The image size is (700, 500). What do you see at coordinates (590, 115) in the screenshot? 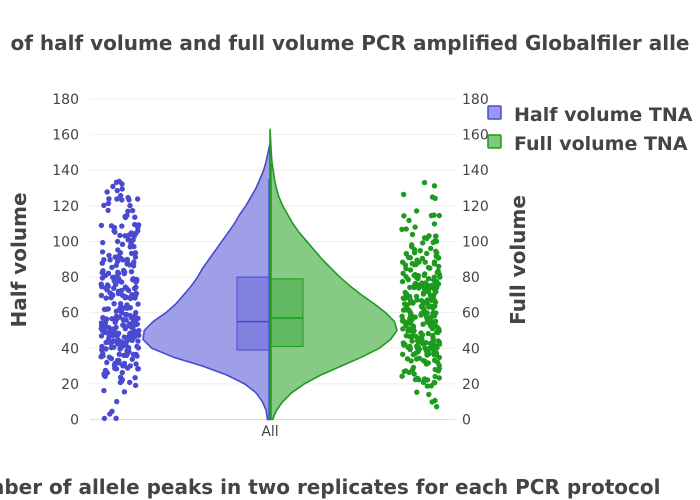
I see `legend-item-half-volume: Half volume TNA` at bounding box center [590, 115].